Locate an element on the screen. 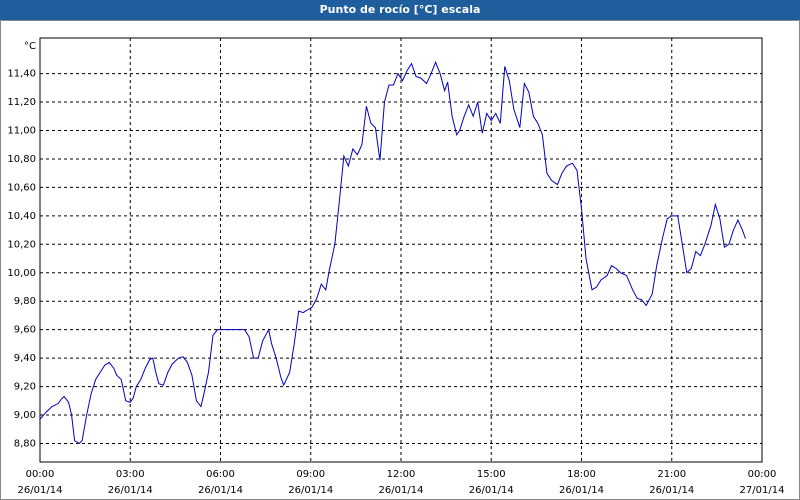  title-bar is located at coordinates (400, 10).